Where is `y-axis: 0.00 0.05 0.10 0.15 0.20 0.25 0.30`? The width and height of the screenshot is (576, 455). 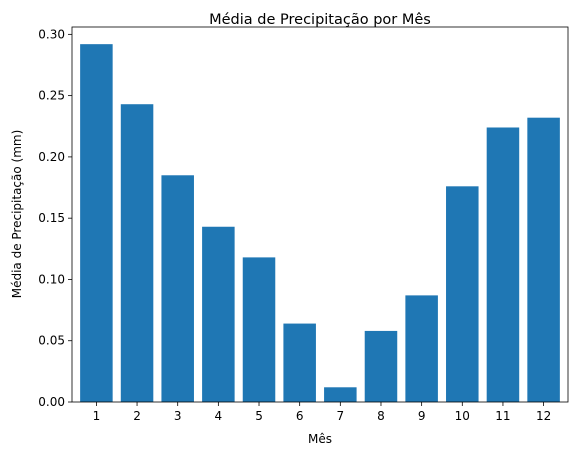
y-axis: 0.00 0.05 0.10 0.15 0.20 0.25 0.30 is located at coordinates (55, 218).